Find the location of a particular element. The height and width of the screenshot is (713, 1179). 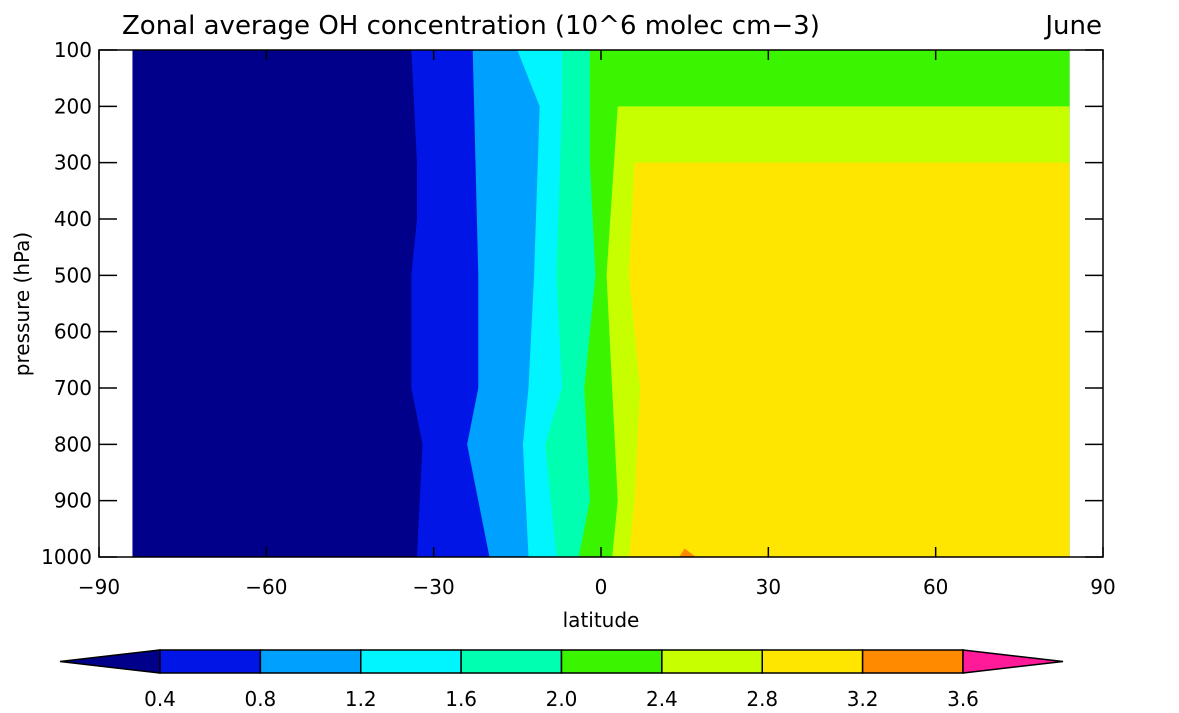

colorbar-extend-high is located at coordinates (1013, 661).